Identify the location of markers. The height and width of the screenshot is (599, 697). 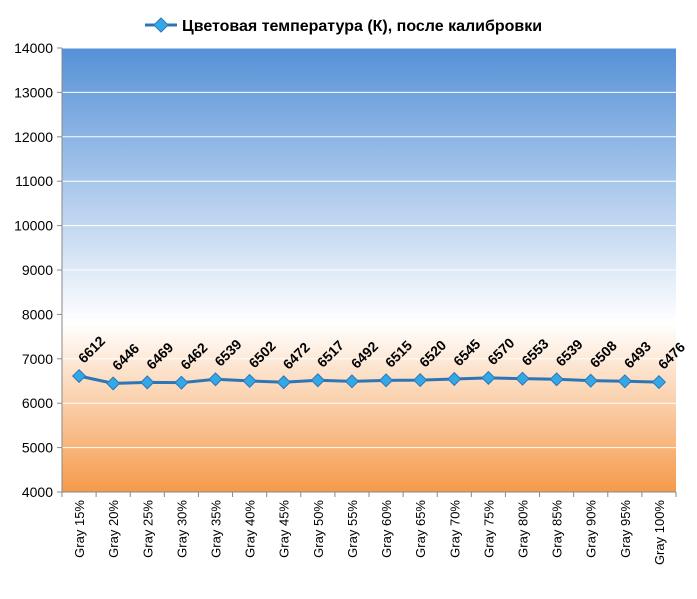
(369, 379).